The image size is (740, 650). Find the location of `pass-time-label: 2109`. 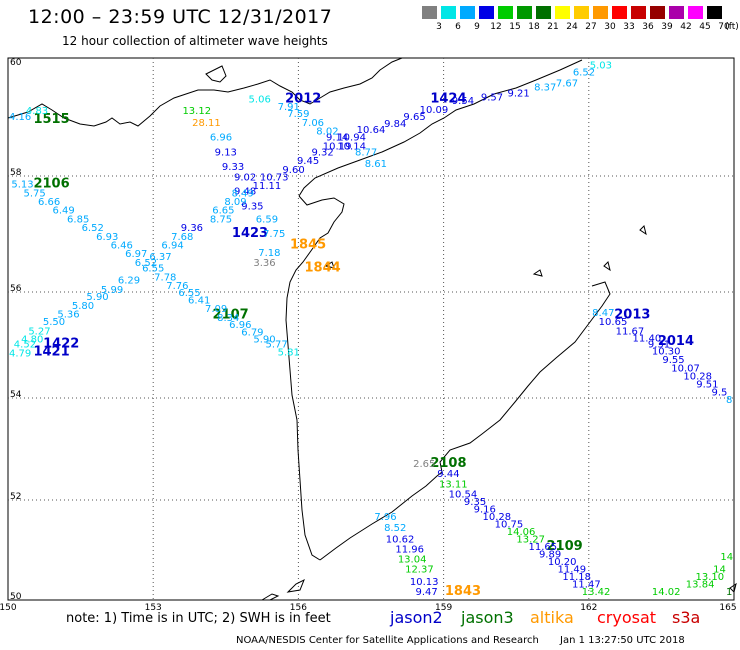

pass-time-label: 2109 is located at coordinates (565, 546).